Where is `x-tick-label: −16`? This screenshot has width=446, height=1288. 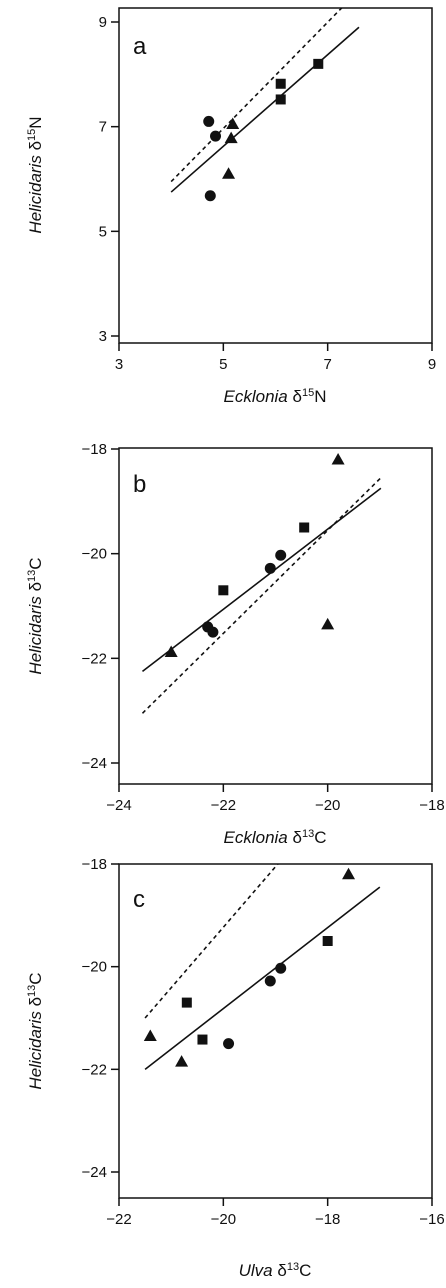 x-tick-label: −16 is located at coordinates (431, 1219).